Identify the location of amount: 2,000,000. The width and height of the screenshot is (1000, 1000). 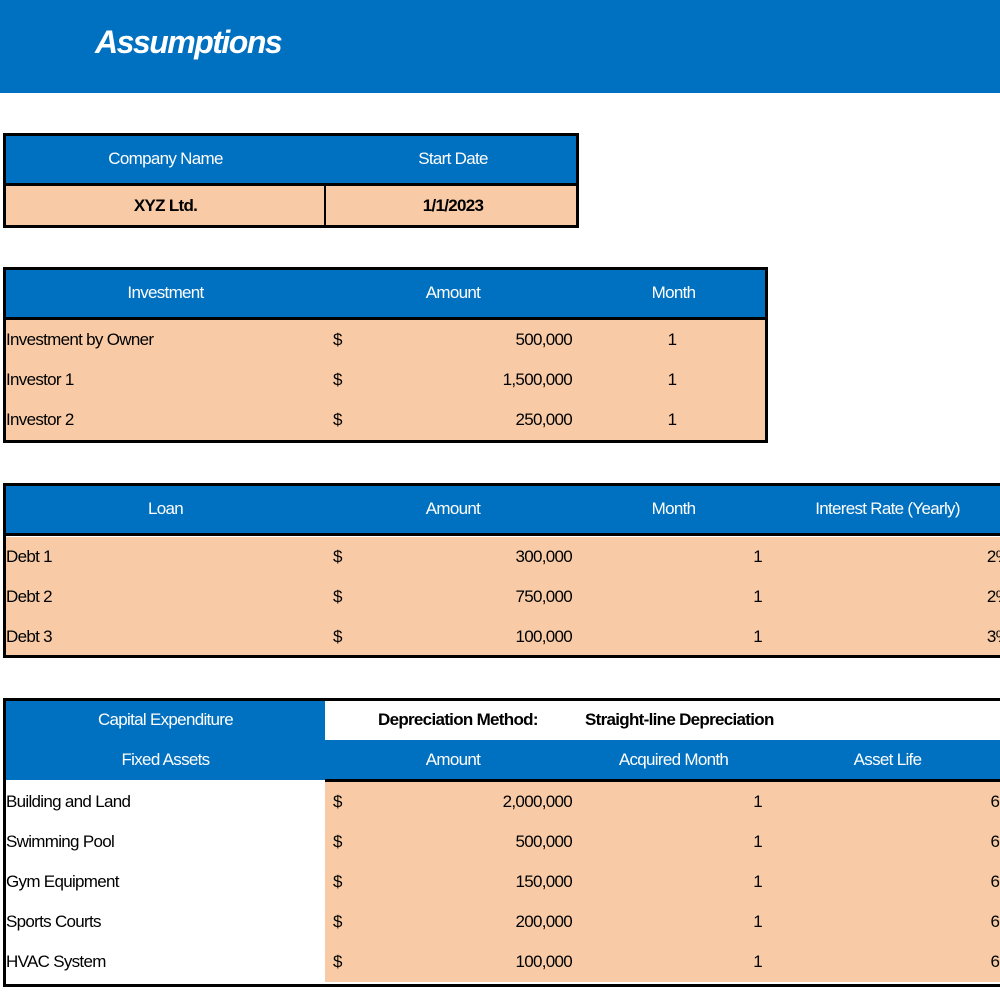
(537, 801).